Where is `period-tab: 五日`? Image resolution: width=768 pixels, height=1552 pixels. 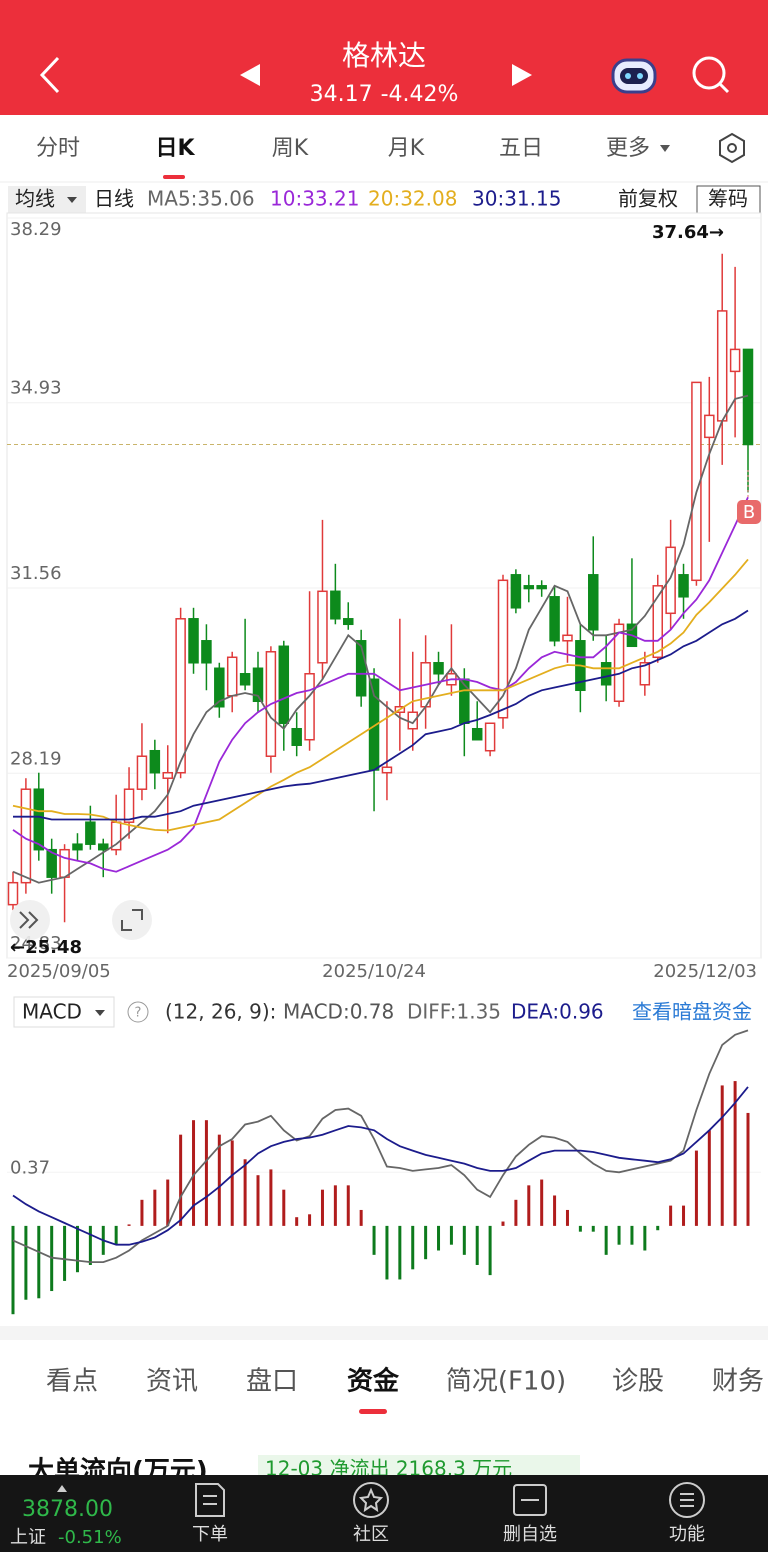
period-tab: 五日 is located at coordinates (521, 148).